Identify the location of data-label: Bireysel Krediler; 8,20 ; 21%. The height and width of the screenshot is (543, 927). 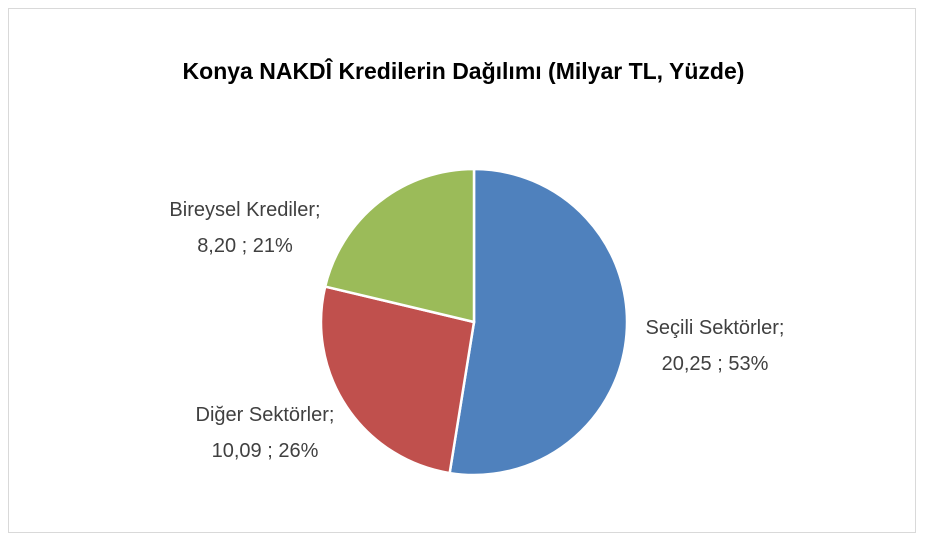
(245, 228).